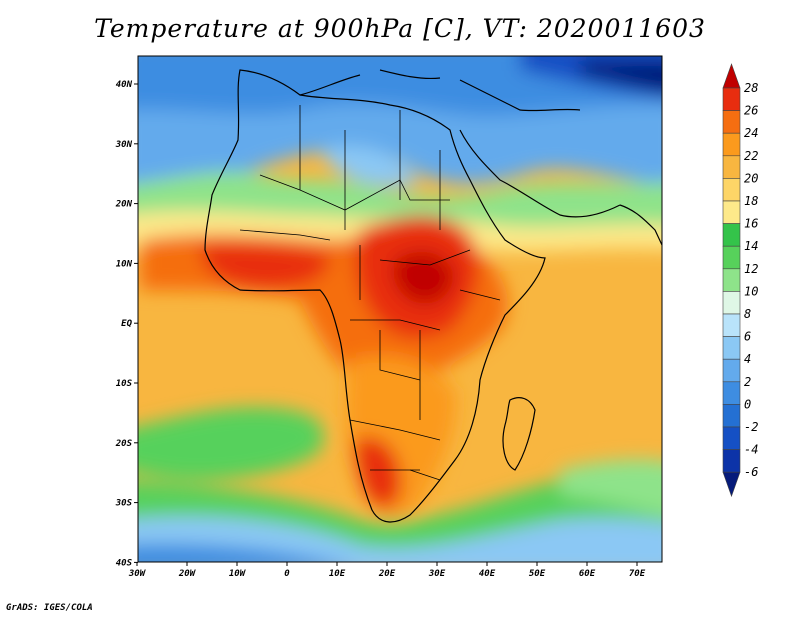 This screenshot has width=800, height=618. What do you see at coordinates (747, 359) in the screenshot?
I see `colorbar-label: 4` at bounding box center [747, 359].